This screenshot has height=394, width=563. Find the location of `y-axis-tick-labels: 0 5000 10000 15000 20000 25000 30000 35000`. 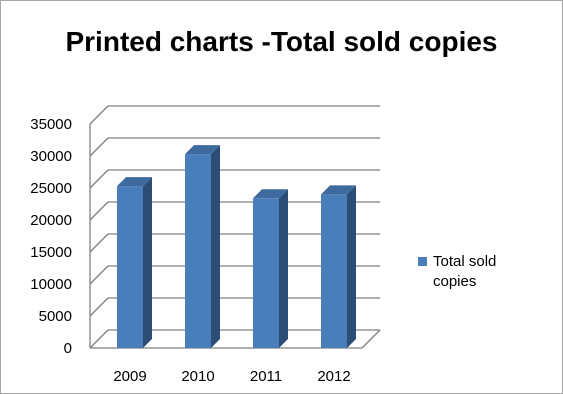

y-axis-tick-labels: 0 5000 10000 15000 20000 25000 30000 35000 is located at coordinates (51, 236).